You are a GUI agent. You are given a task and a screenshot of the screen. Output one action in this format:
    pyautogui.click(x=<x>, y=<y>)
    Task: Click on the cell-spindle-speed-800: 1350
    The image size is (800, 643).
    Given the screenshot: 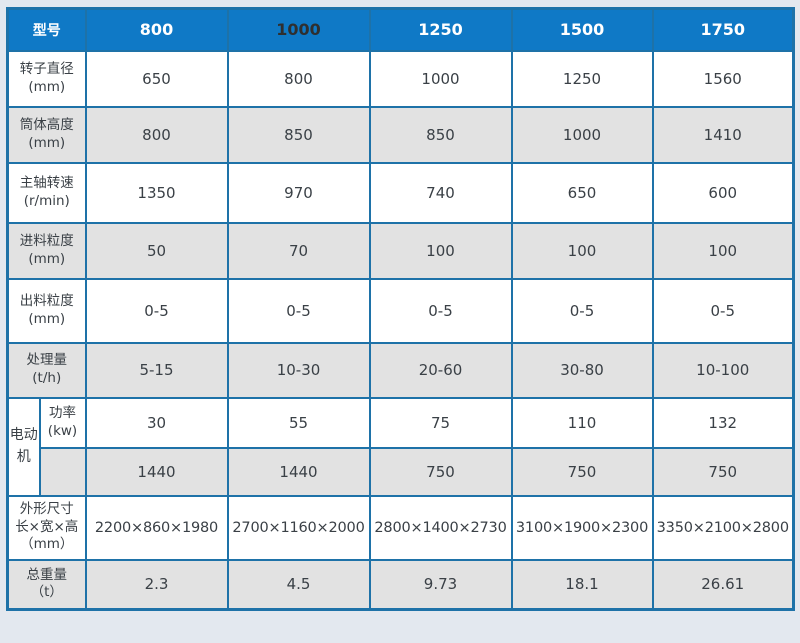 What is the action you would take?
    pyautogui.click(x=156, y=192)
    